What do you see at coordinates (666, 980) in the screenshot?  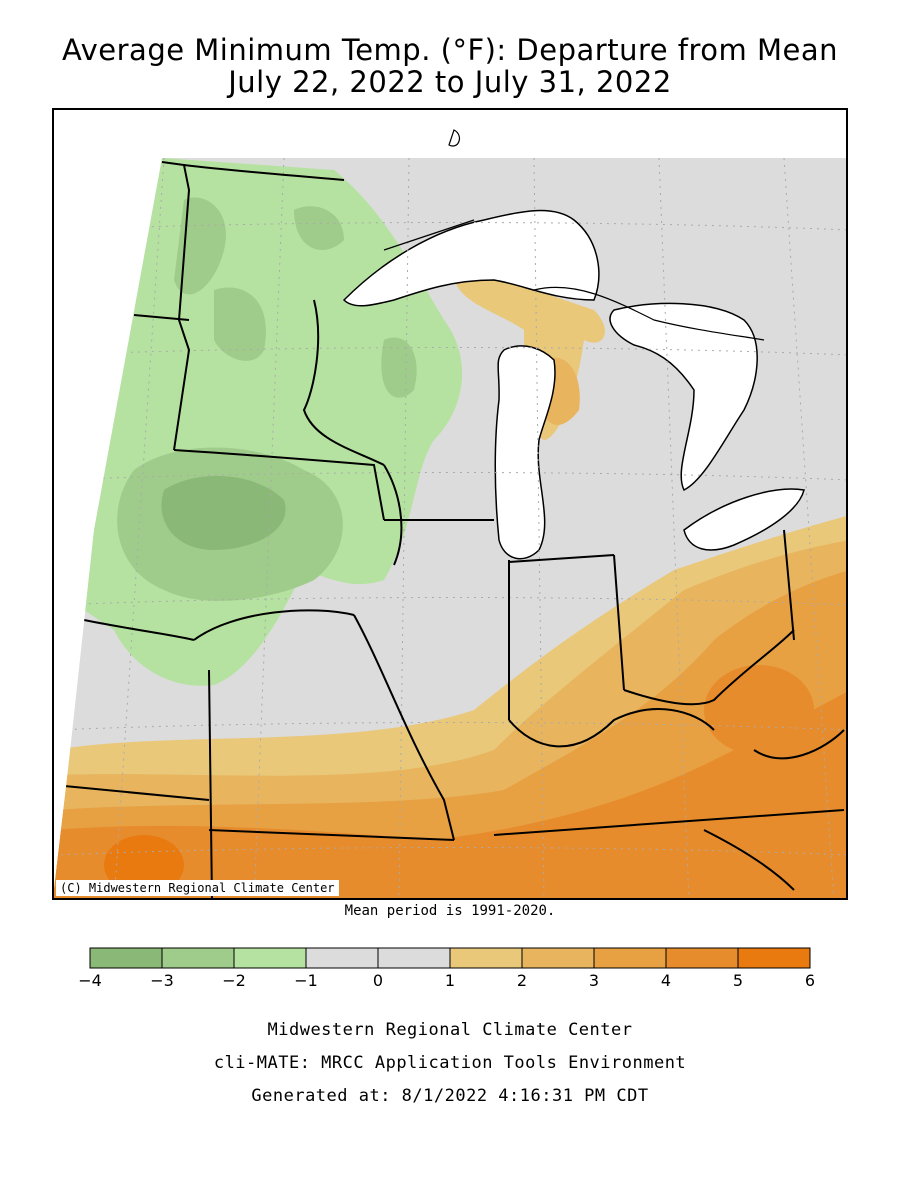 I see `legend-tick-label: 4` at bounding box center [666, 980].